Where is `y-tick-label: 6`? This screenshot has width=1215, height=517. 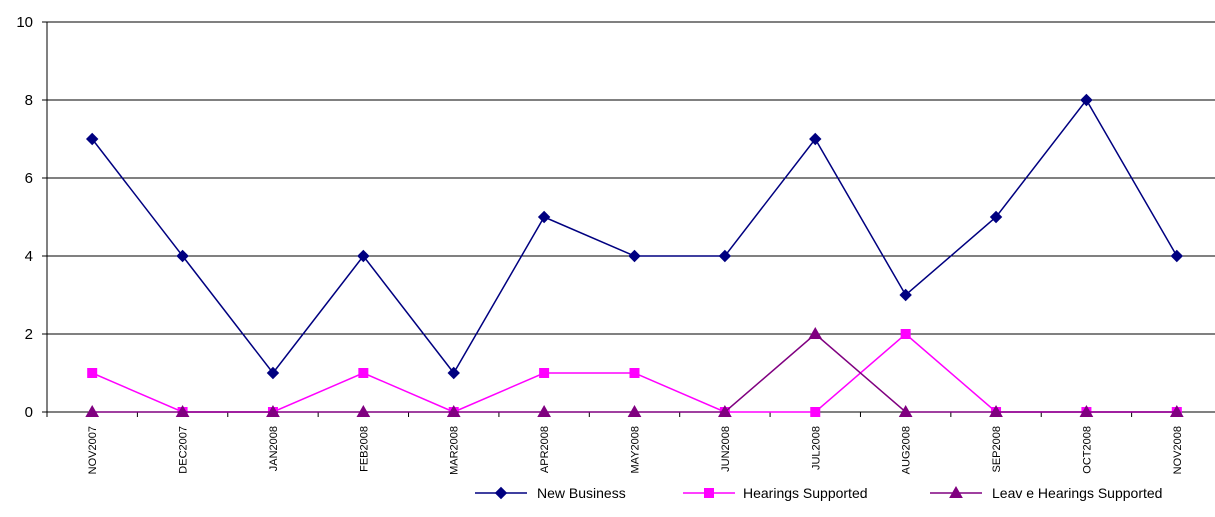
y-tick-label: 6 is located at coordinates (29, 178).